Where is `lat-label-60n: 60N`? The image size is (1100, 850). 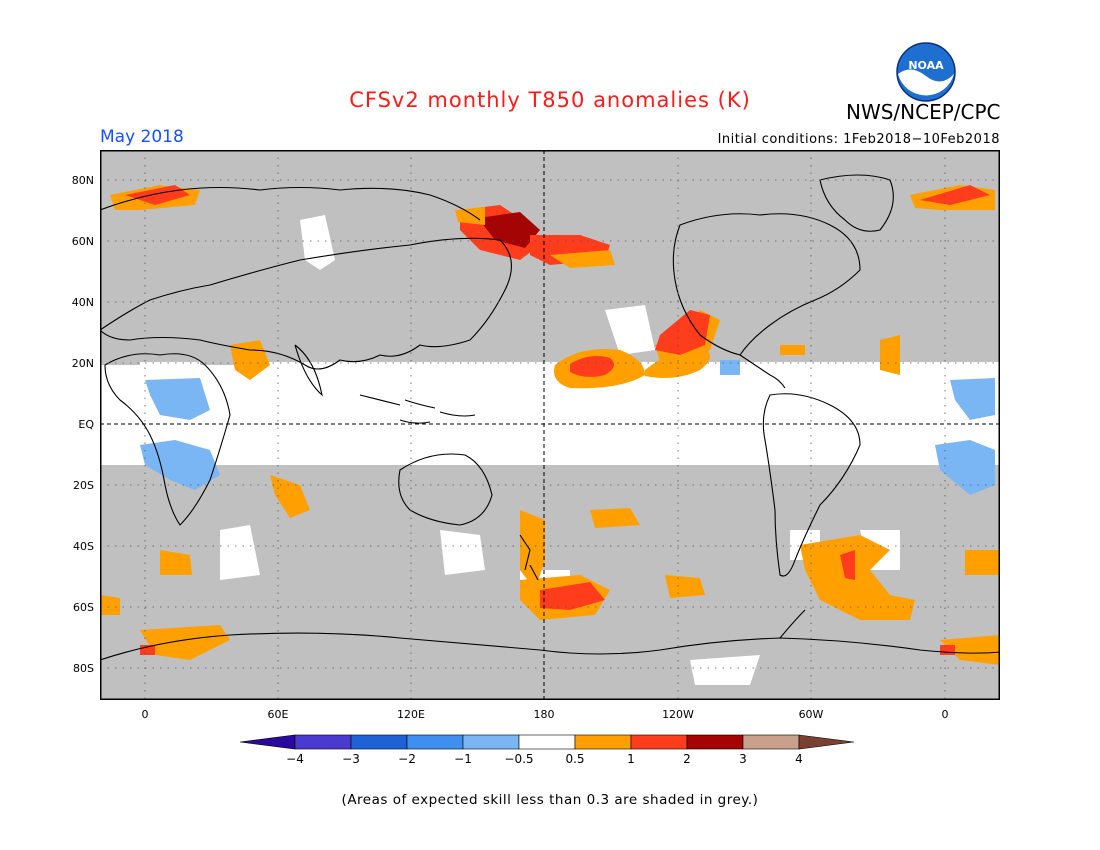 lat-label-60n: 60N is located at coordinates (82, 241).